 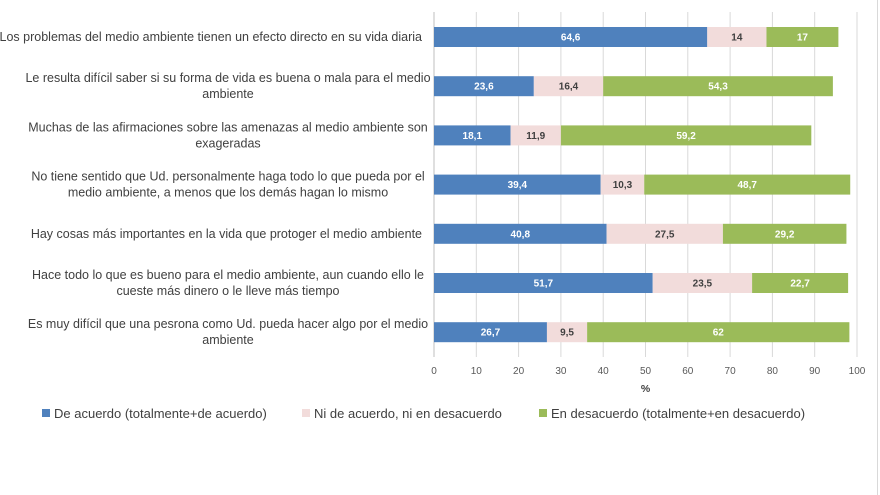 What do you see at coordinates (688, 371) in the screenshot?
I see `x-tick-label: 60` at bounding box center [688, 371].